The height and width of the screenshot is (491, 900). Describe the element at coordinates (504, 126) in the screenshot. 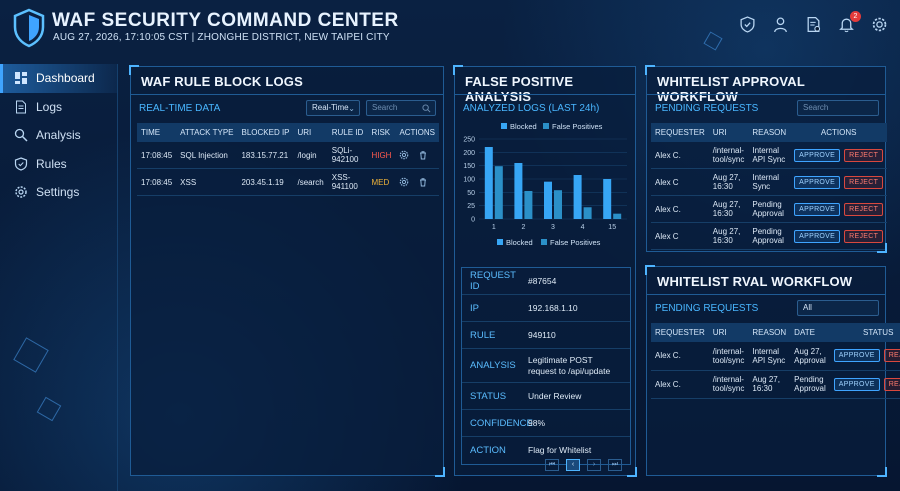

I see `legend-swatch` at that location.